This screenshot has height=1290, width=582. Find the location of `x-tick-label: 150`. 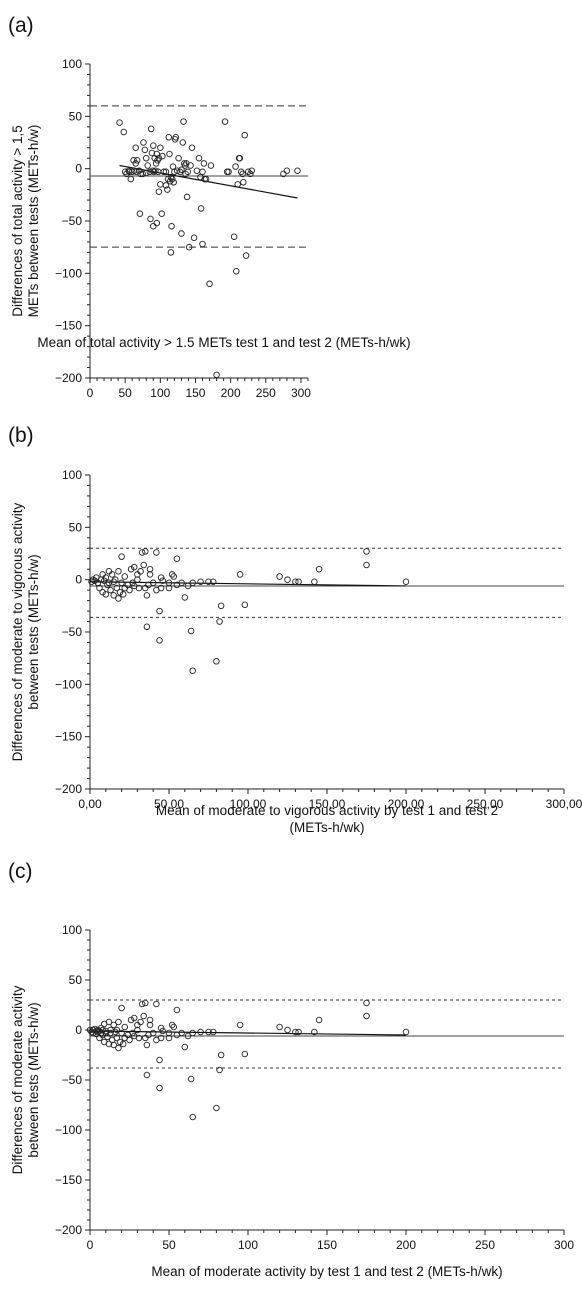

x-tick-label: 150 is located at coordinates (327, 1245).